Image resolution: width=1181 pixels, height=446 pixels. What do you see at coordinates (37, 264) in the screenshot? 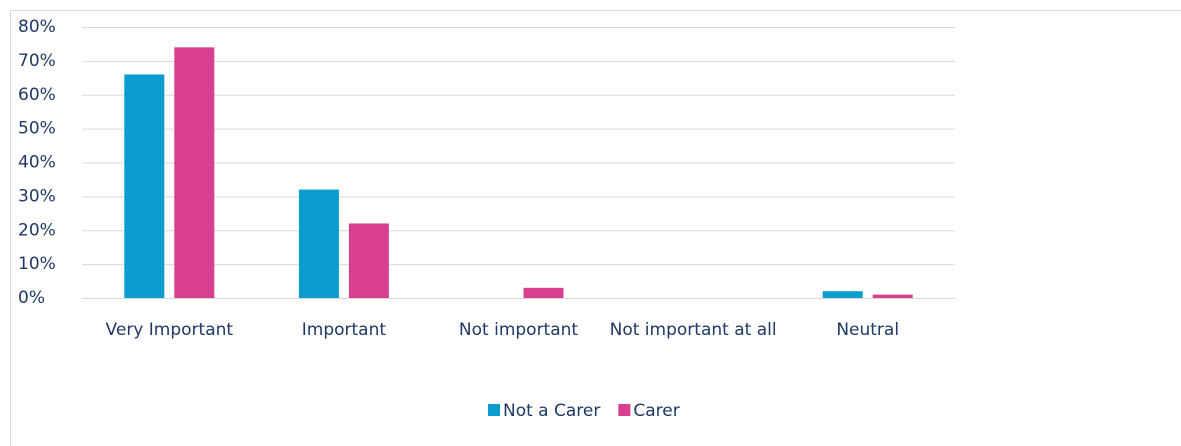
I see `y-tick-label: 10%` at bounding box center [37, 264].